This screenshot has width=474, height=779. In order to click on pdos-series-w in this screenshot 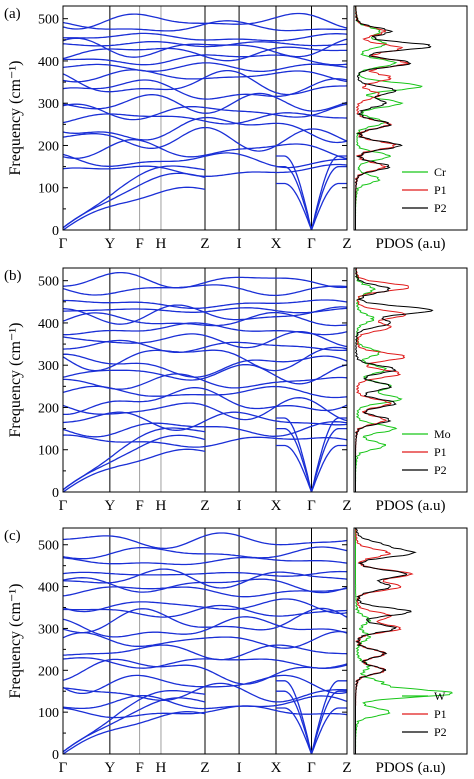, I will do `click(404, 641)`.